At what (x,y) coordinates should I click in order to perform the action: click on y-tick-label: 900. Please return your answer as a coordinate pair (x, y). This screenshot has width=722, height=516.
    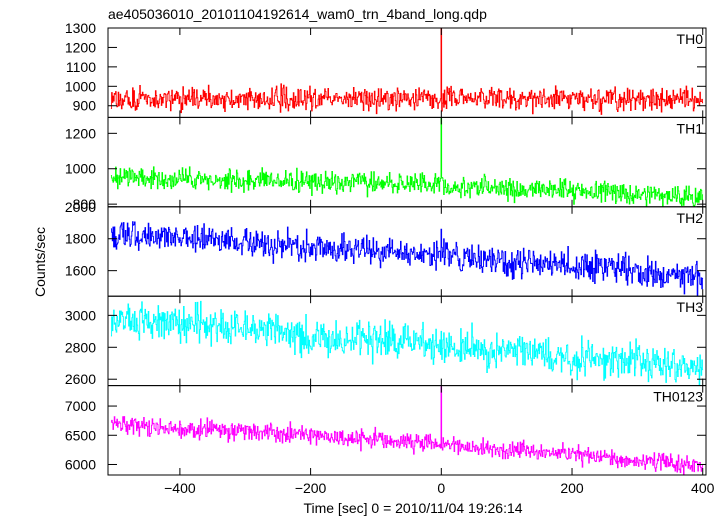
    Looking at the image, I should click on (85, 106).